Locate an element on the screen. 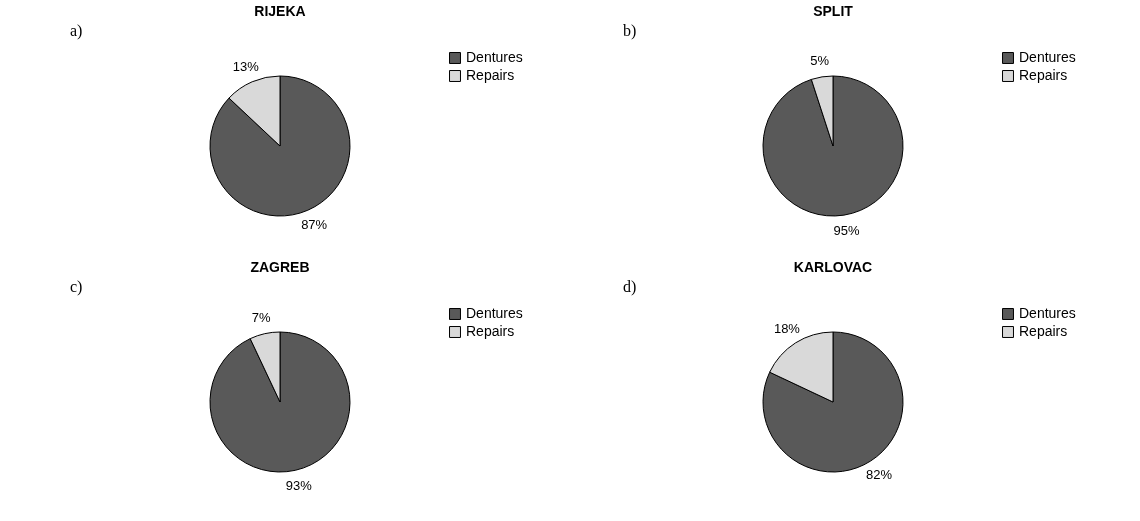  data-label: 7% is located at coordinates (261, 318).